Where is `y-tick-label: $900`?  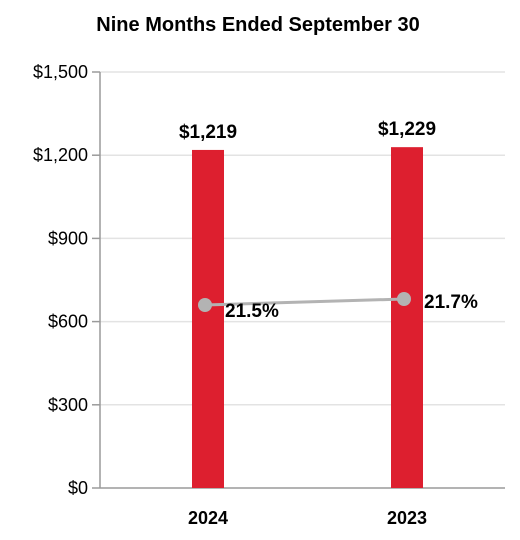 y-tick-label: $900 is located at coordinates (68, 238).